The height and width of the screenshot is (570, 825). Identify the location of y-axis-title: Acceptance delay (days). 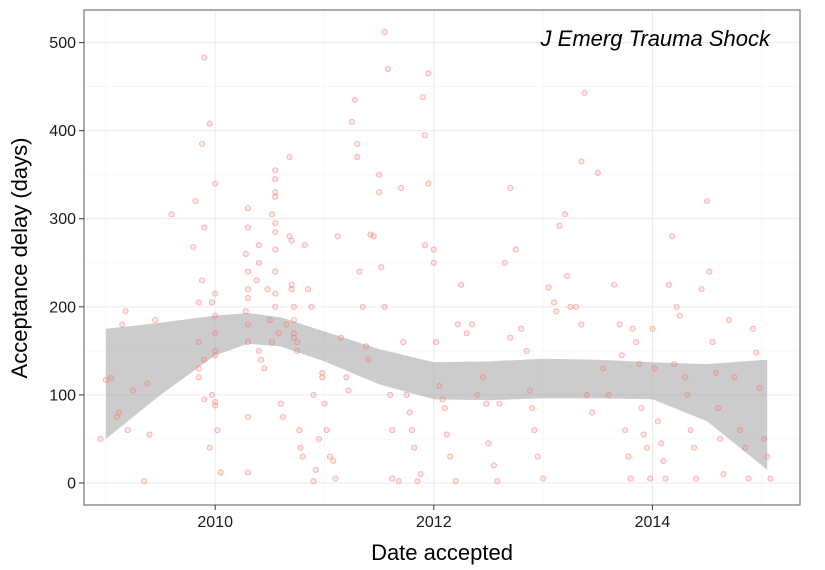
(19, 258).